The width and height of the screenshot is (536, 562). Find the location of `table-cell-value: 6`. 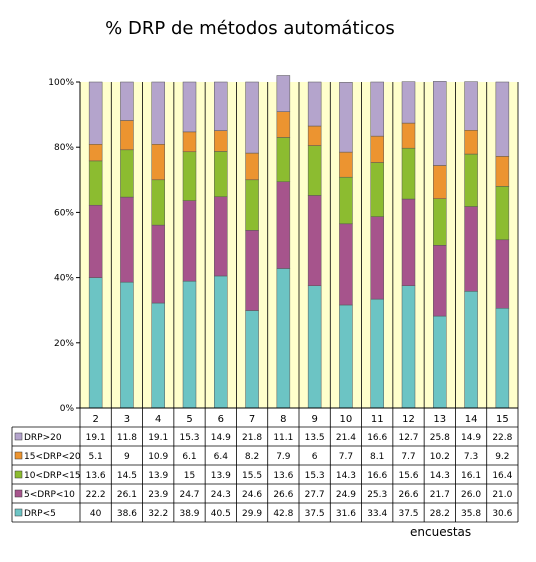

table-cell-value: 6 is located at coordinates (315, 457).